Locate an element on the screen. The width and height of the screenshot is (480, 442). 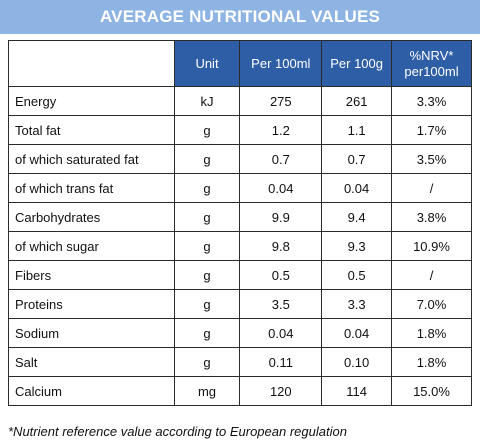
per-100ml-cell: 275 is located at coordinates (281, 101).